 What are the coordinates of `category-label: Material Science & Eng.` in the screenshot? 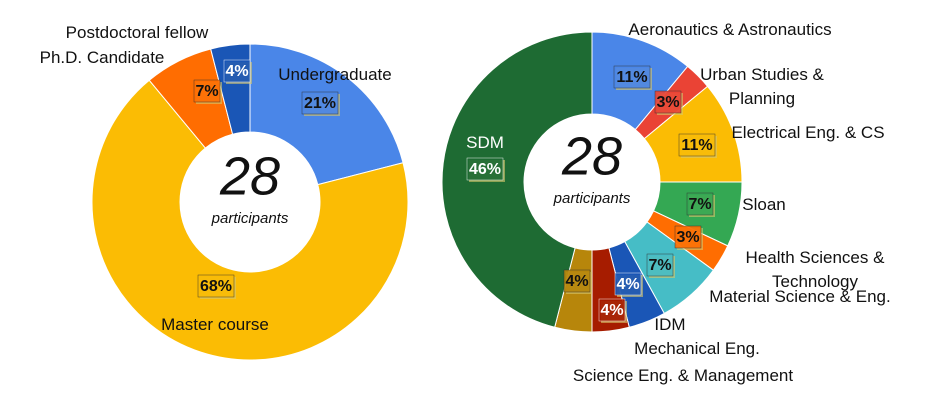 It's located at (800, 296).